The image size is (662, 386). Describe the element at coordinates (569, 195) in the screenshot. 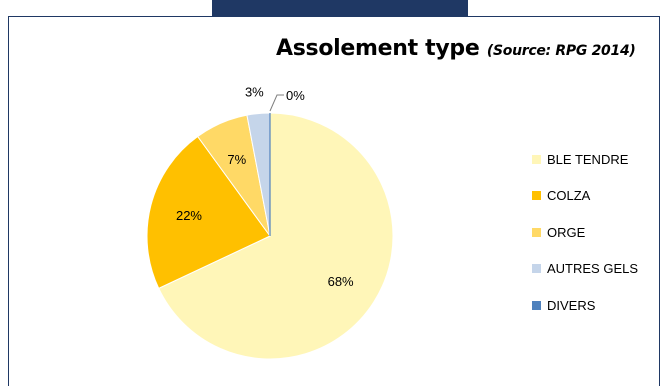

I see `legend-label: COLZA` at that location.